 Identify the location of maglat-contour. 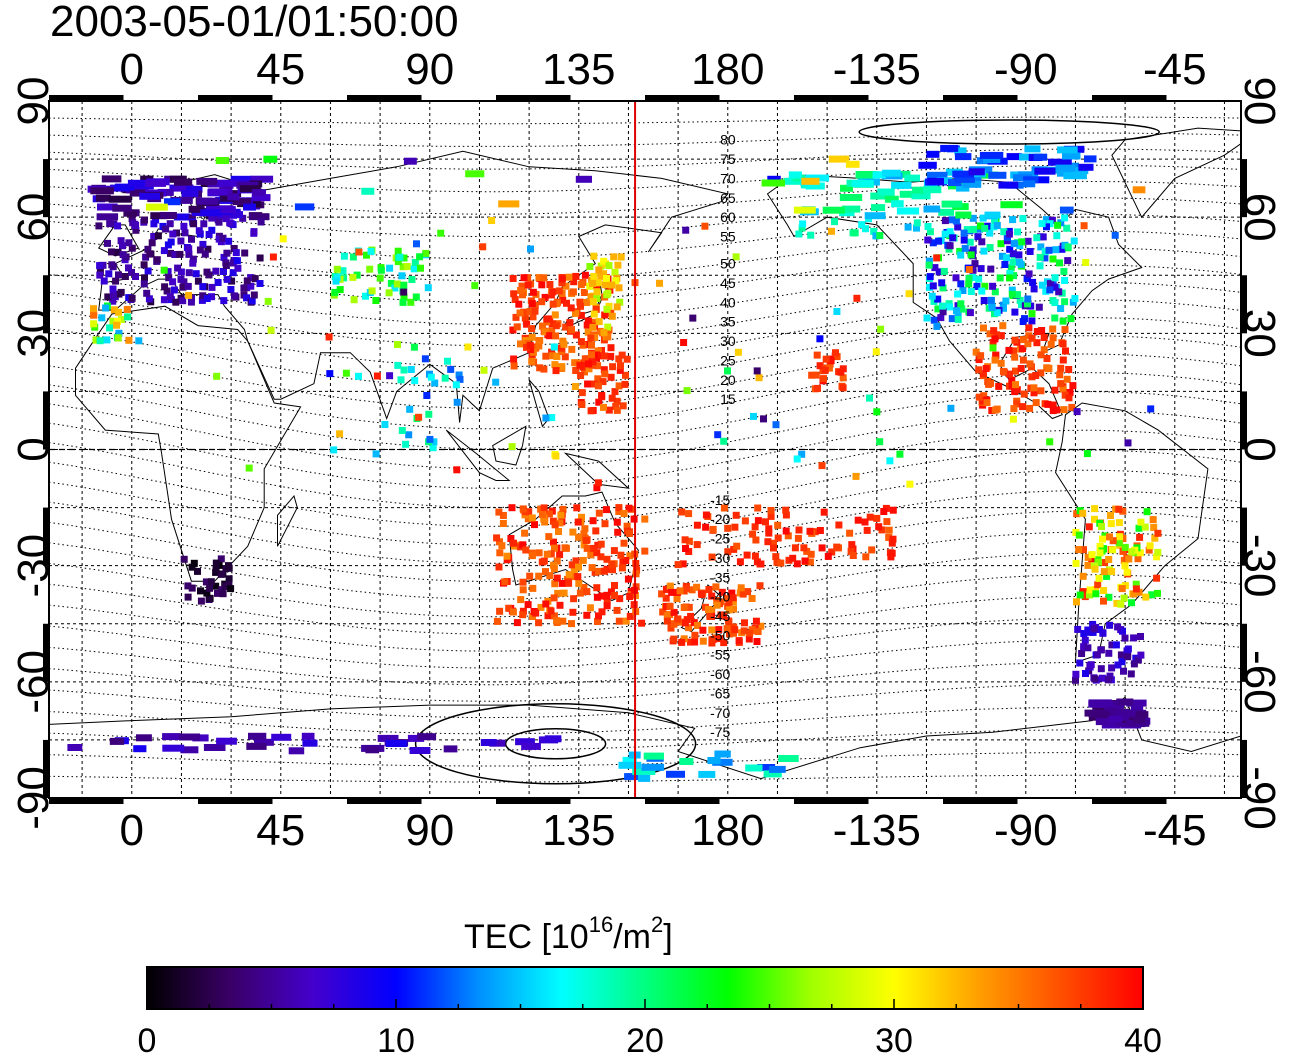
(645, 778).